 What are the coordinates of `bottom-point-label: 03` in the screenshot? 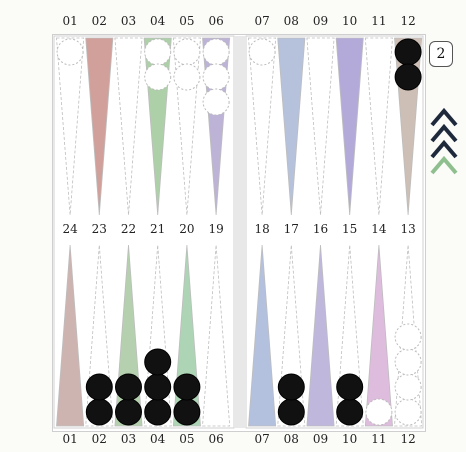 It's located at (128, 439).